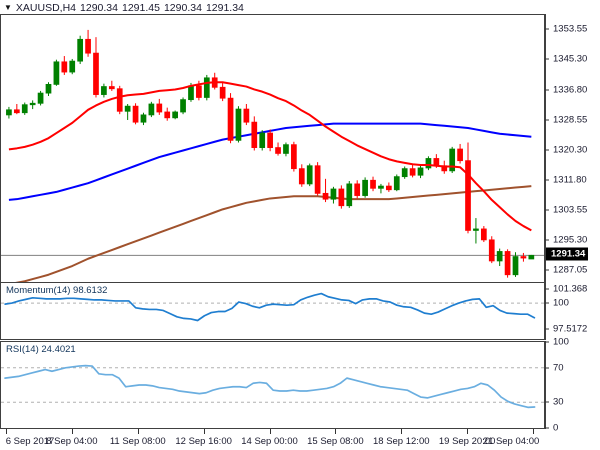 This screenshot has width=600, height=450. Describe the element at coordinates (511, 441) in the screenshot. I see `date-tick-label: 21 Sep 04:00` at that location.